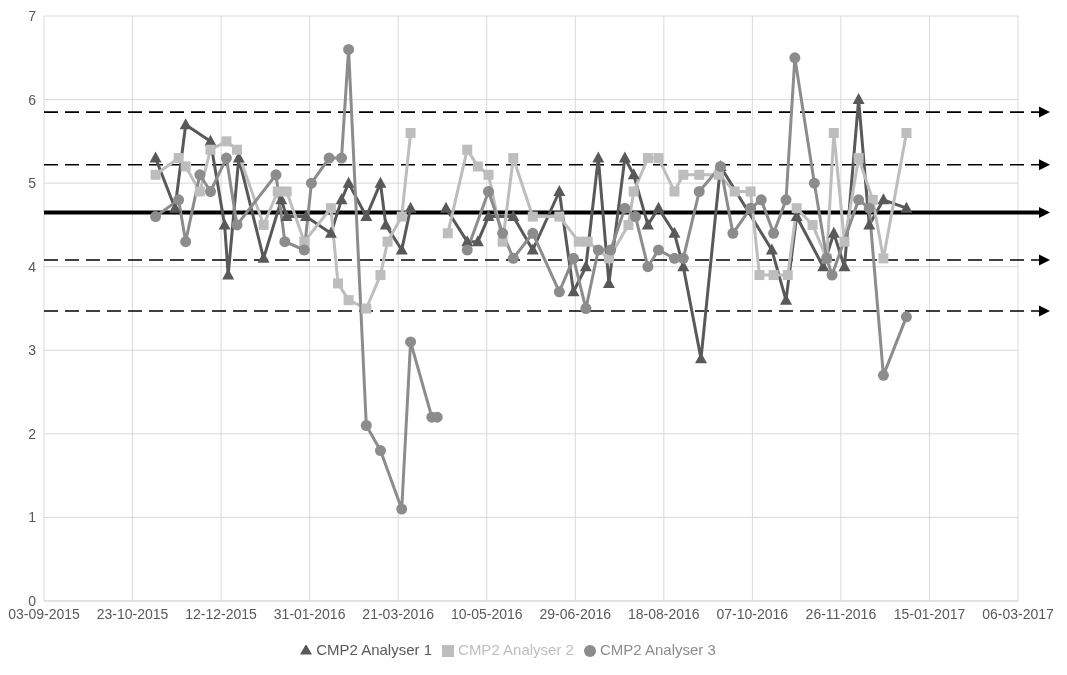  I want to click on x-tick-label: 07-10-2016, so click(752, 613).